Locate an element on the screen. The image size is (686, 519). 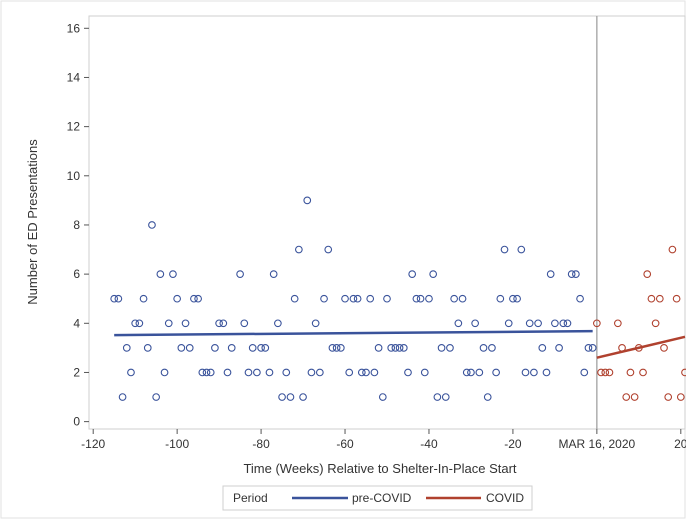
legend-title: Period is located at coordinates (250, 498).